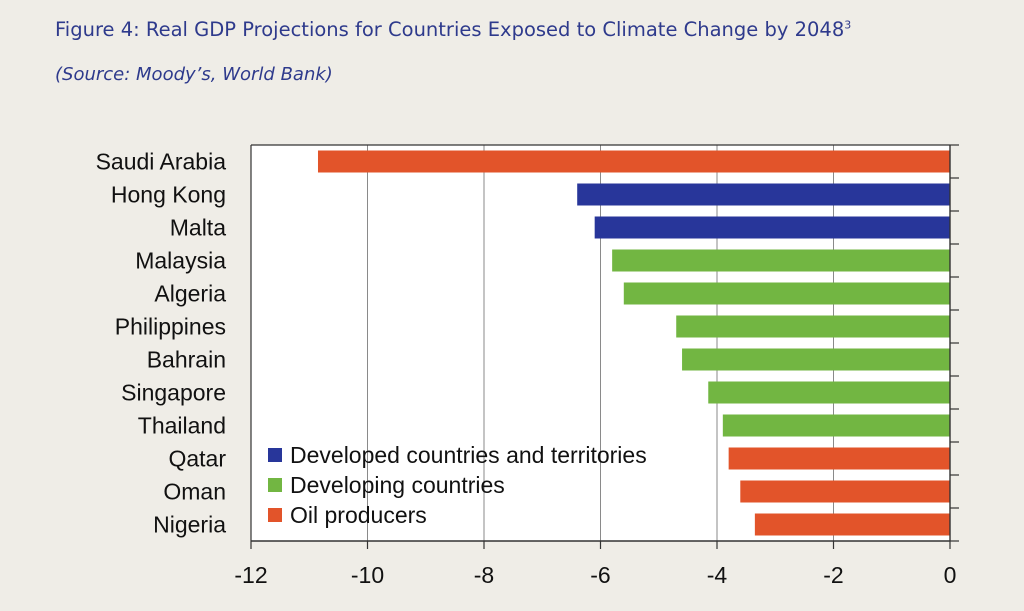 This screenshot has height=611, width=1024. I want to click on category-label: Malaysia, so click(180, 261).